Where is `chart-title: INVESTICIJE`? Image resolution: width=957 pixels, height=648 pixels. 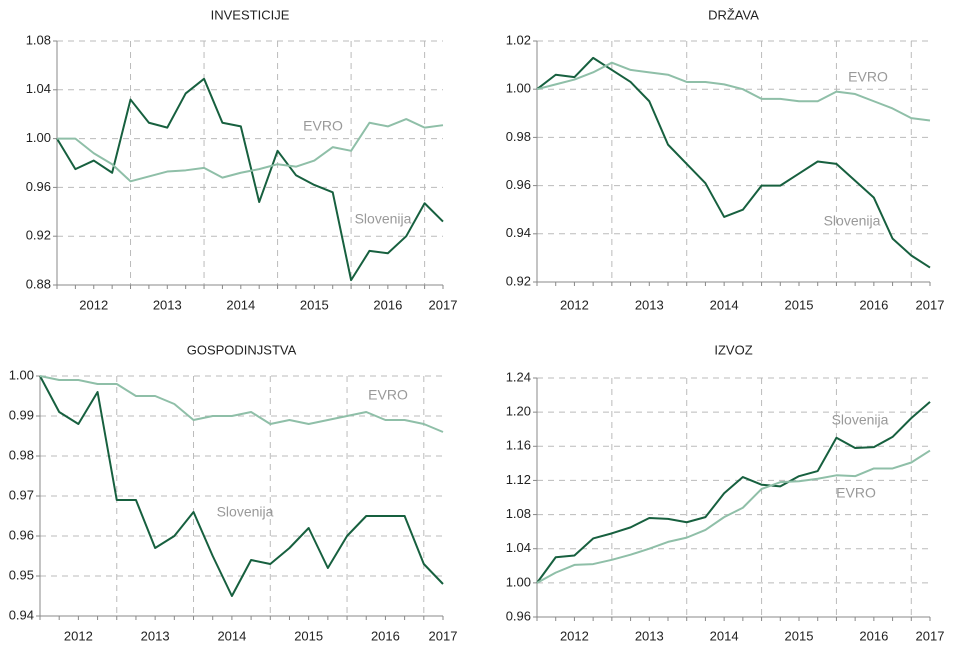
chart-title: INVESTICIJE is located at coordinates (250, 14).